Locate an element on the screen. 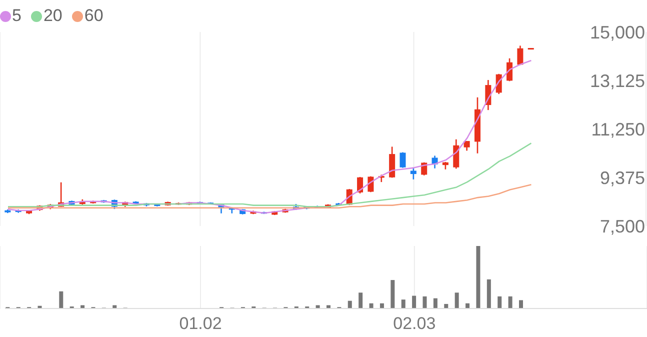  y-tick-label: 15,000 is located at coordinates (617, 32).